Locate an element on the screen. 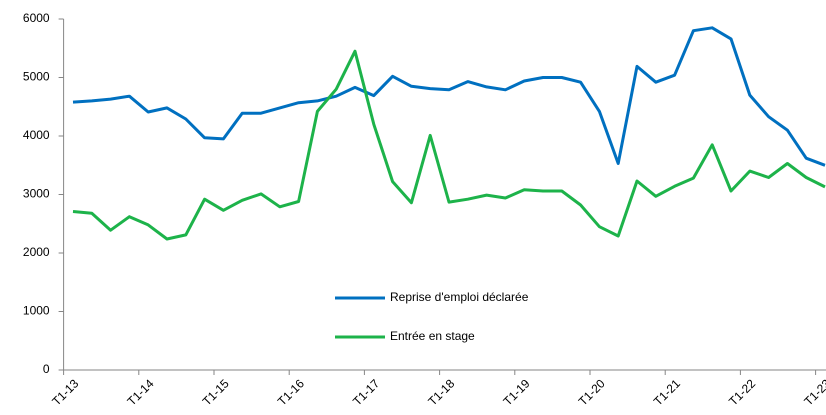  x-tick-label: T1-23 is located at coordinates (813, 392).